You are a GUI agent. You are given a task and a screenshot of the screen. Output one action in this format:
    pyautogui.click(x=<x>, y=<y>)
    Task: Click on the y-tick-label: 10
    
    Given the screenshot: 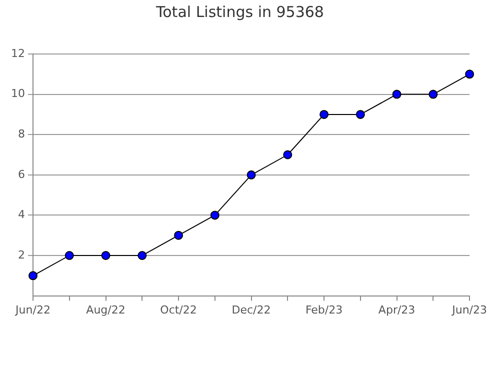 What is the action you would take?
    pyautogui.click(x=17, y=93)
    